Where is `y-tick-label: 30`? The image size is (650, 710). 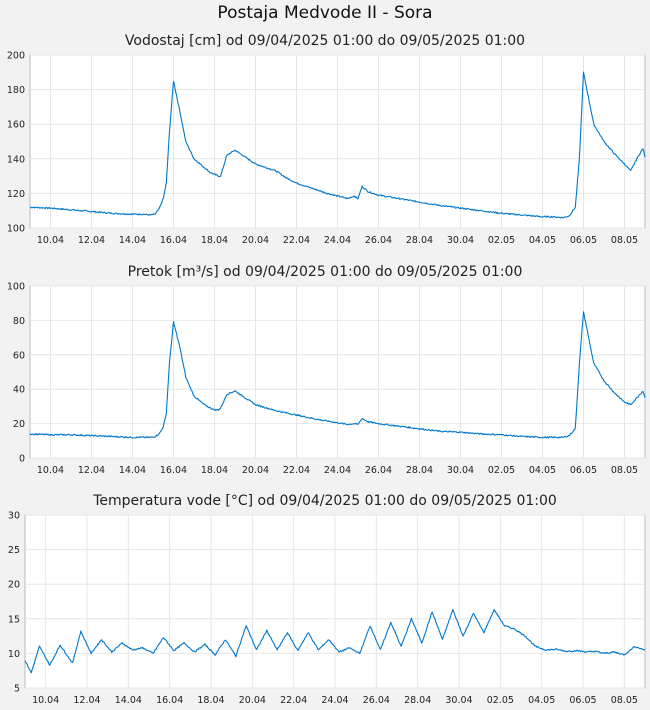 y-tick-label: 30 is located at coordinates (14, 516).